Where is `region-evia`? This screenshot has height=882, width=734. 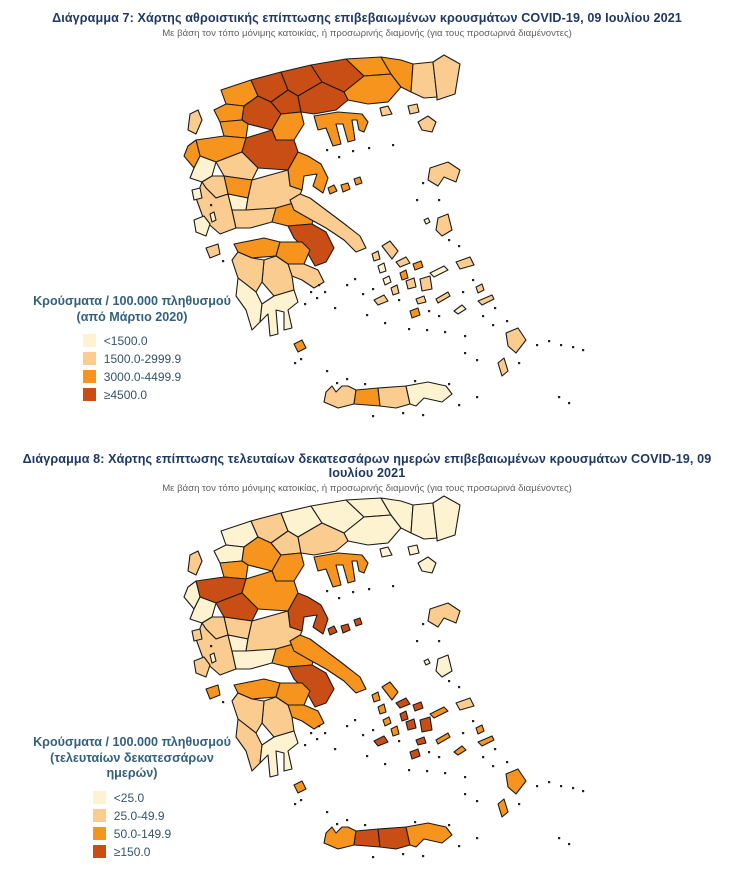
region-evia is located at coordinates (328, 223).